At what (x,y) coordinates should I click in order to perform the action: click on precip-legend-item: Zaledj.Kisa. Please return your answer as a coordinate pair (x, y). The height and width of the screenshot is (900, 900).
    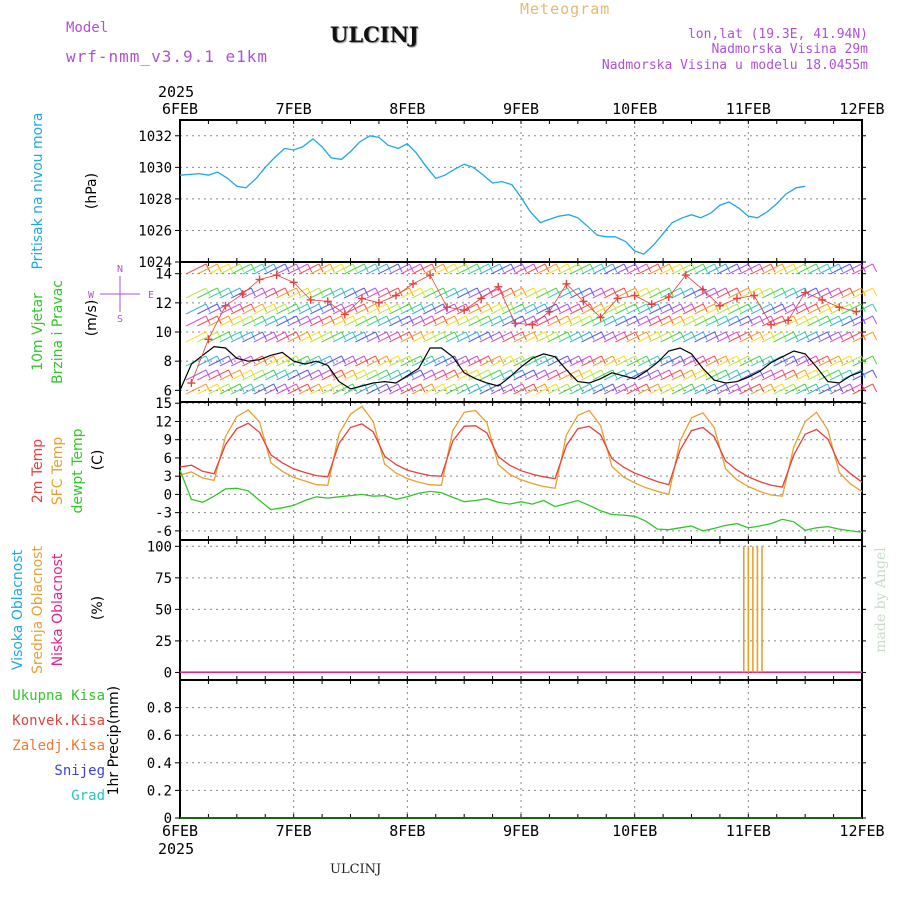
    Looking at the image, I should click on (58, 746).